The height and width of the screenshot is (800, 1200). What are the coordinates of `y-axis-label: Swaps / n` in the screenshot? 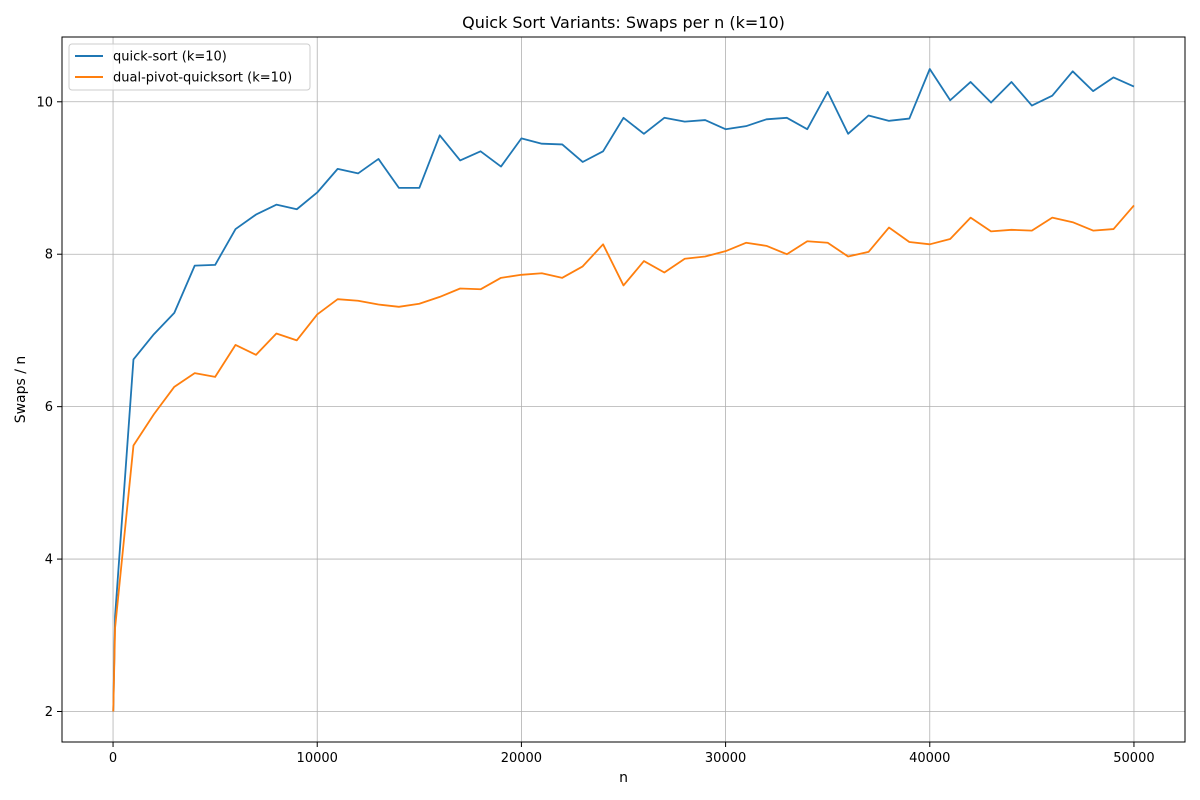 It's located at (21, 390).